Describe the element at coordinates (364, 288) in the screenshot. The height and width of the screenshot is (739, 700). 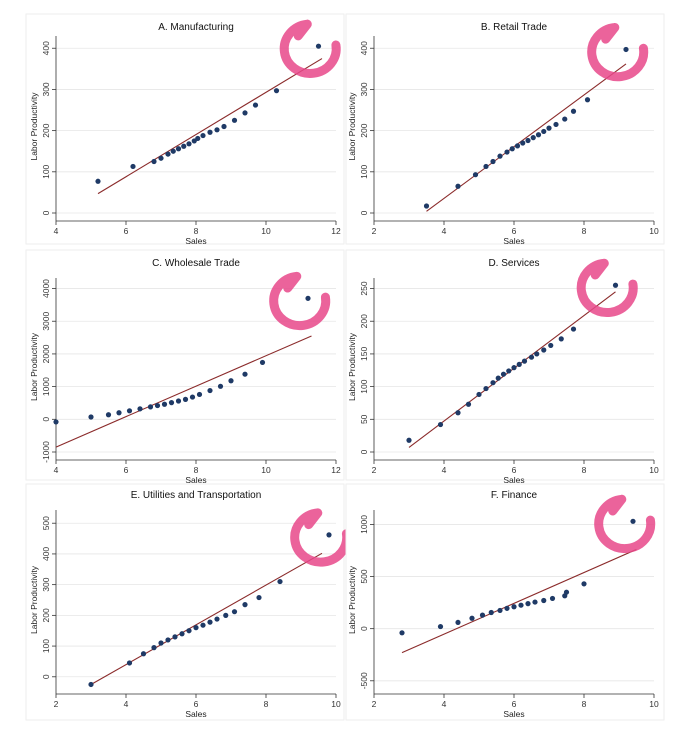
I see `y-tick-label: 250` at that location.